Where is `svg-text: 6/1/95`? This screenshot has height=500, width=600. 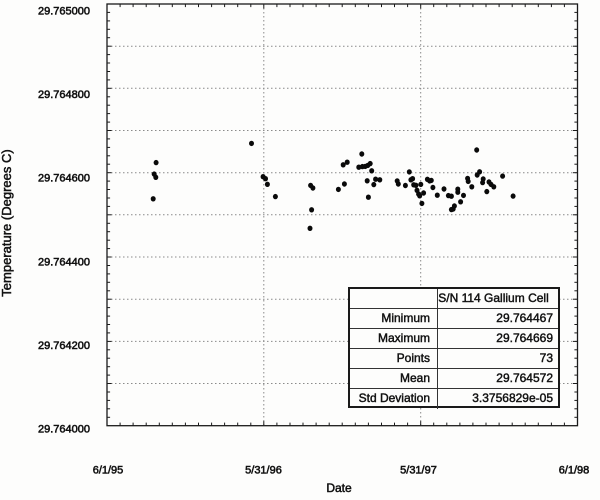 svg-text: 6/1/95 is located at coordinates (108, 471).